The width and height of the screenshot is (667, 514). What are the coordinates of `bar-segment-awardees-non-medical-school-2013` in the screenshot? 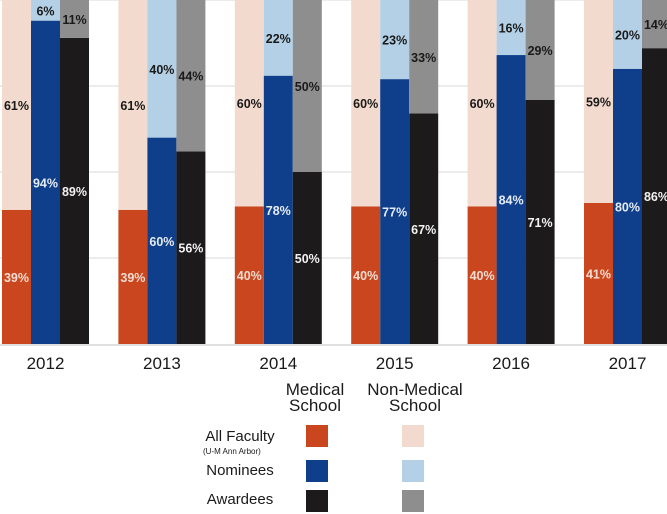 It's located at (191, 76).